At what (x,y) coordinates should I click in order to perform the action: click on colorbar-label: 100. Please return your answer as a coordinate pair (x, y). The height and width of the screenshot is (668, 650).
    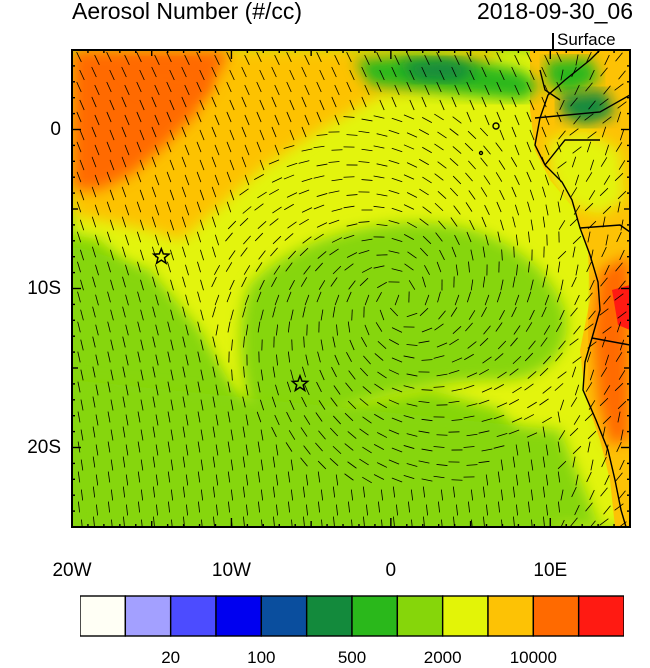
    Looking at the image, I should click on (261, 658).